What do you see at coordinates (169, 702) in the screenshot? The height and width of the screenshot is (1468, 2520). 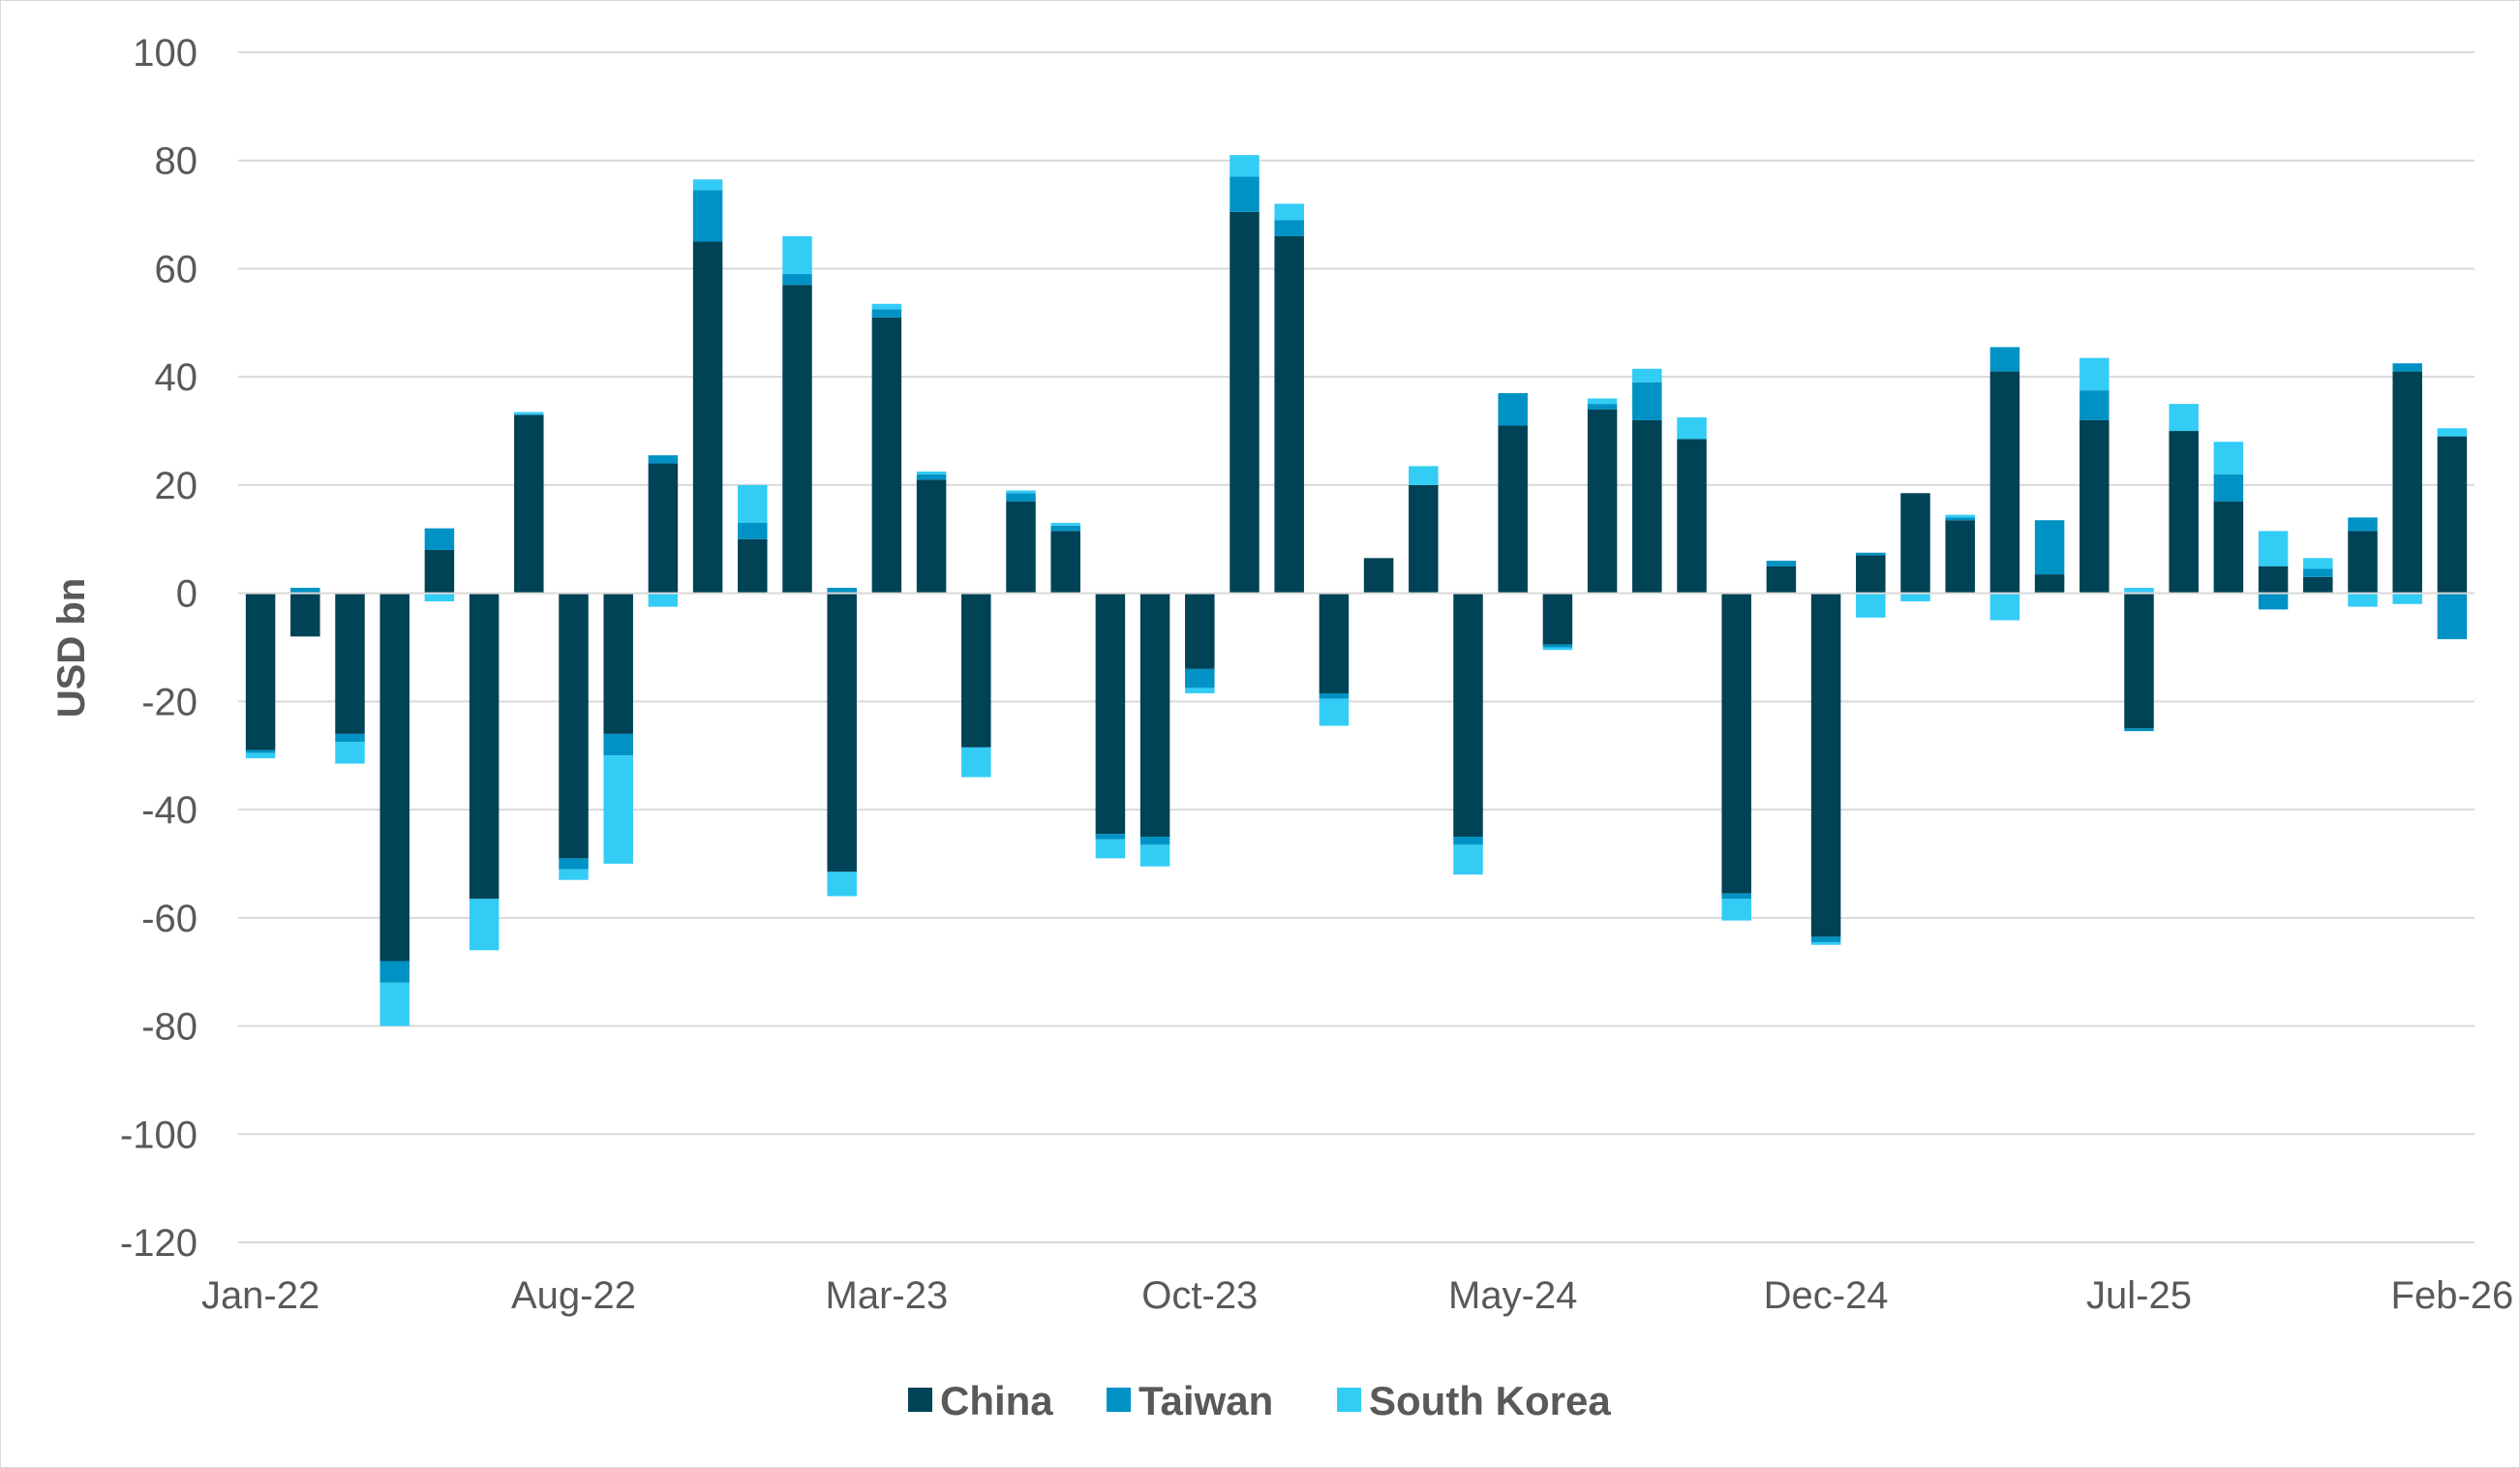 I see `y-tick-label: -20` at bounding box center [169, 702].